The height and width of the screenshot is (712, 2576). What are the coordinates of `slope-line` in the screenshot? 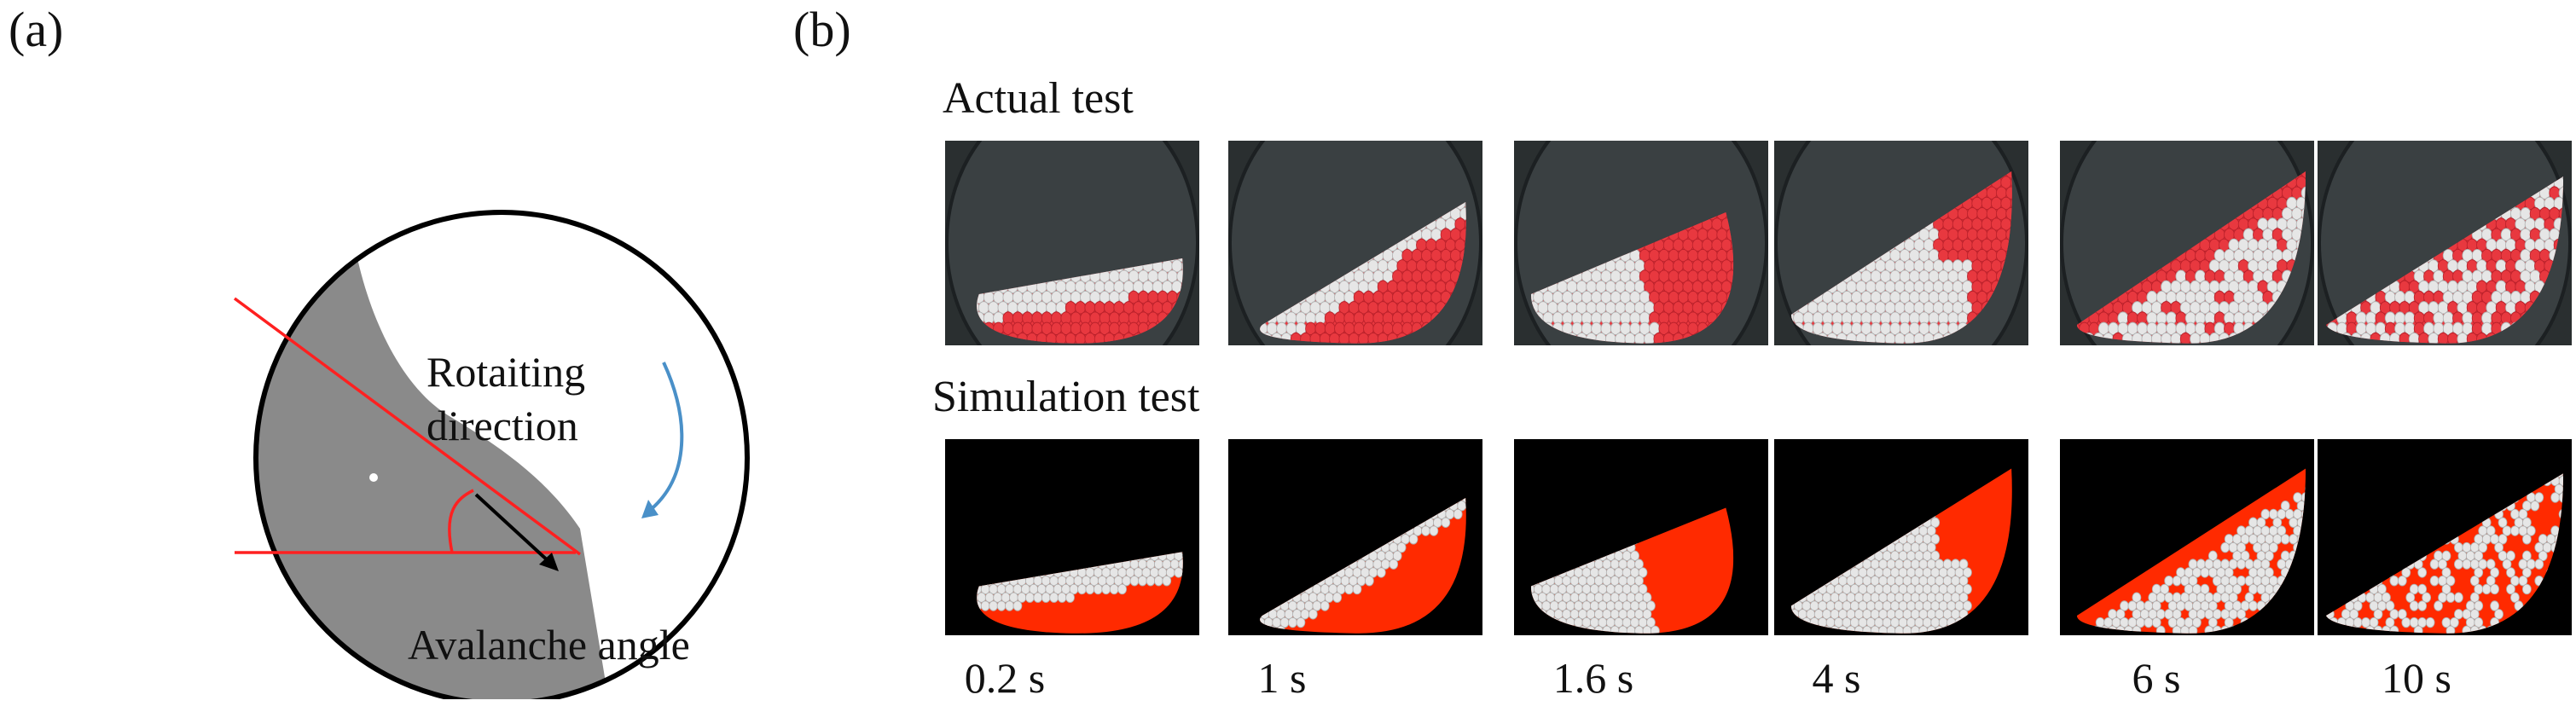 It's located at (407, 426).